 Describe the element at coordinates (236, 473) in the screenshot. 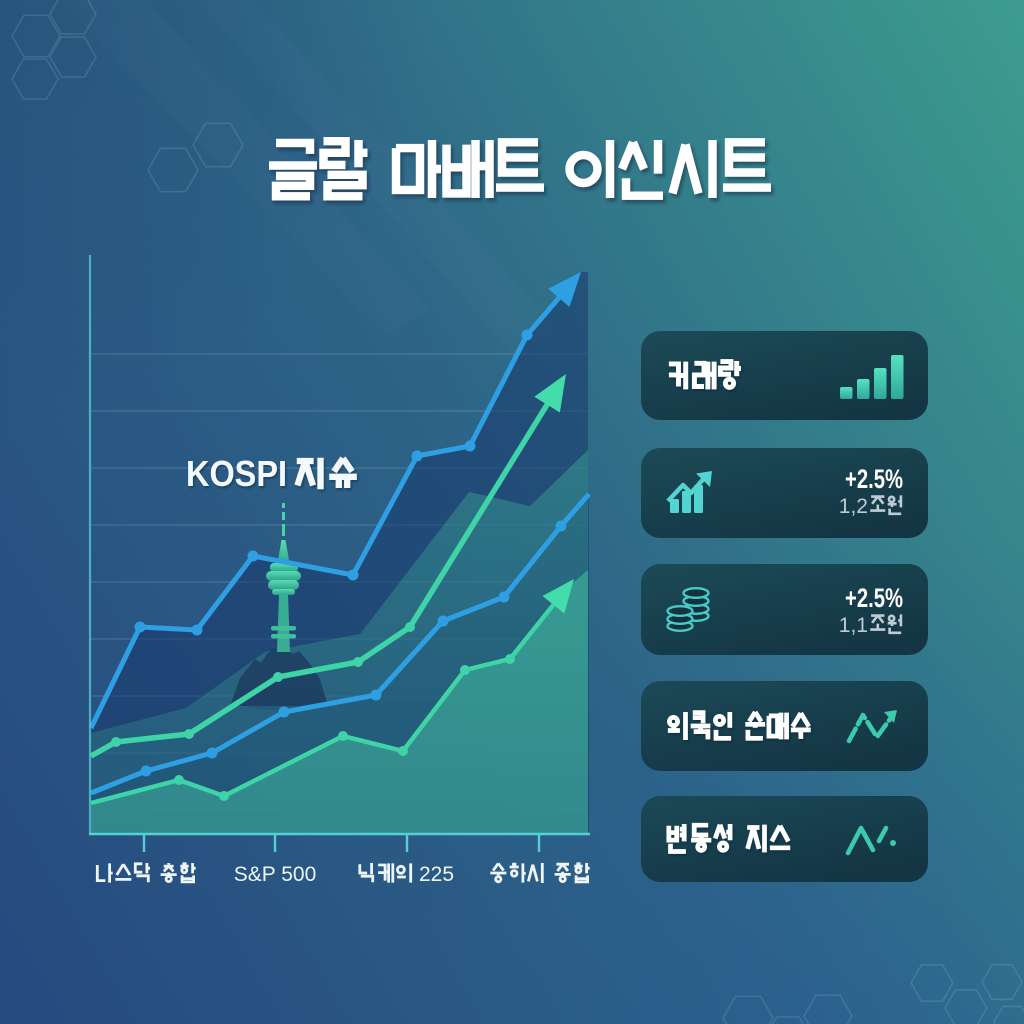

I see `svg-text: KOSPI` at that location.